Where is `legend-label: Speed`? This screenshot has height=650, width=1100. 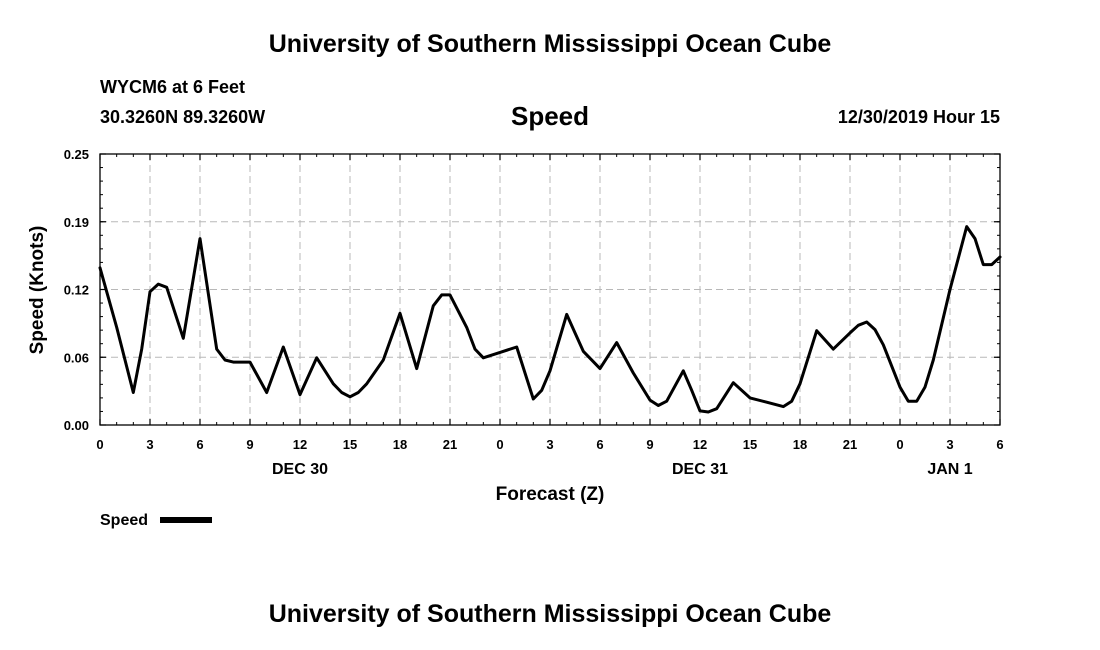
legend-label: Speed is located at coordinates (124, 520).